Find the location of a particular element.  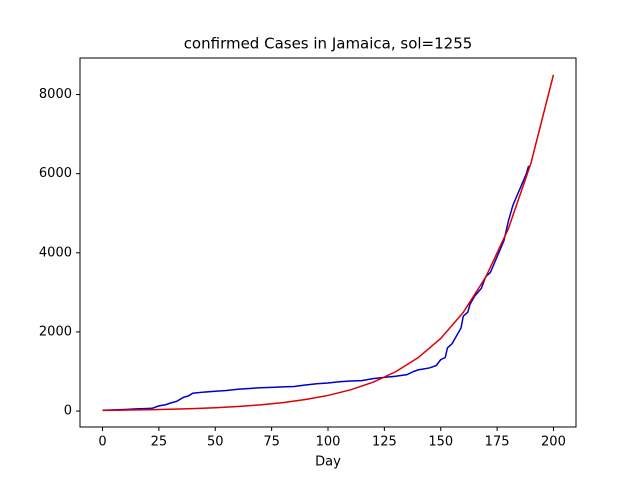

x-tick-label: 50 is located at coordinates (215, 442).